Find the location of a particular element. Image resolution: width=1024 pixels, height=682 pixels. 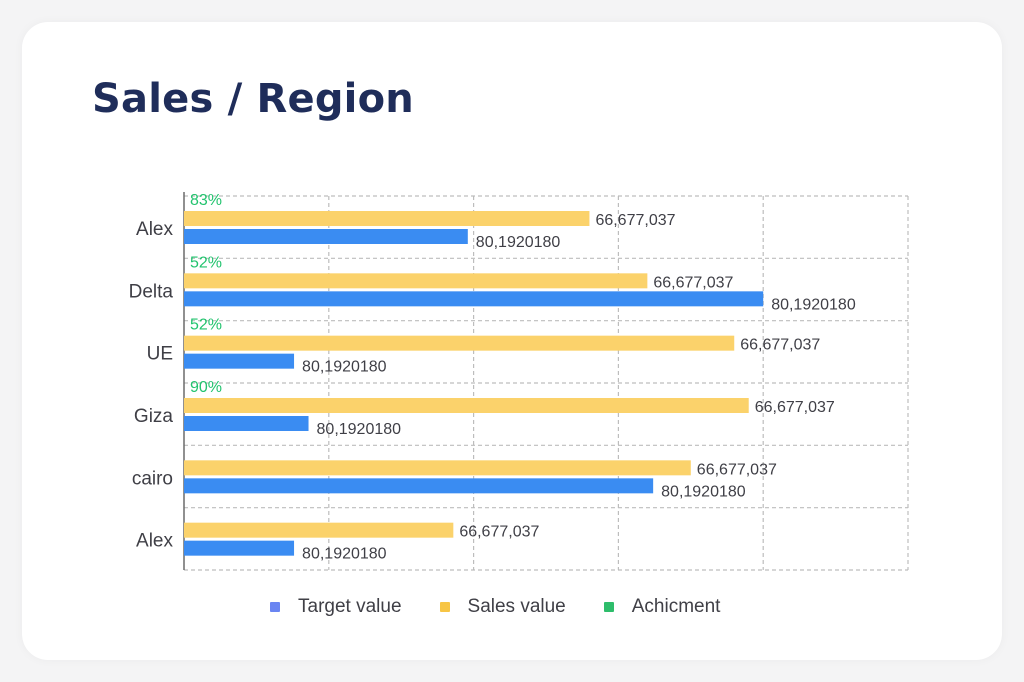

achievement-label: 83% is located at coordinates (206, 200).